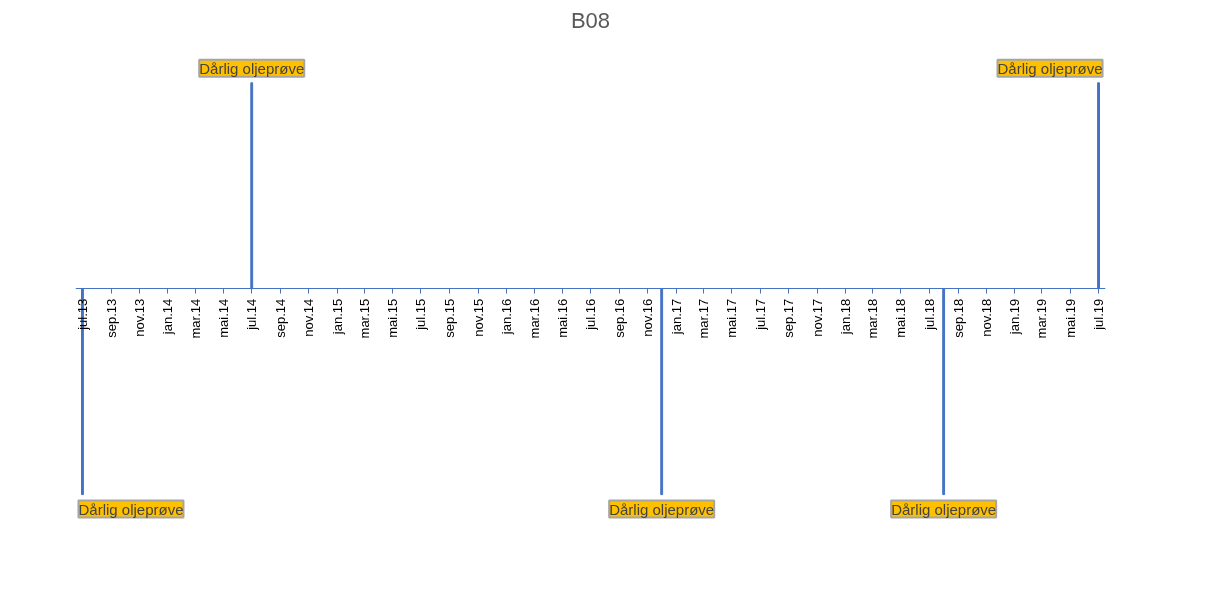 The image size is (1206, 610). I want to click on x-tick-label: mai.17, so click(732, 318).